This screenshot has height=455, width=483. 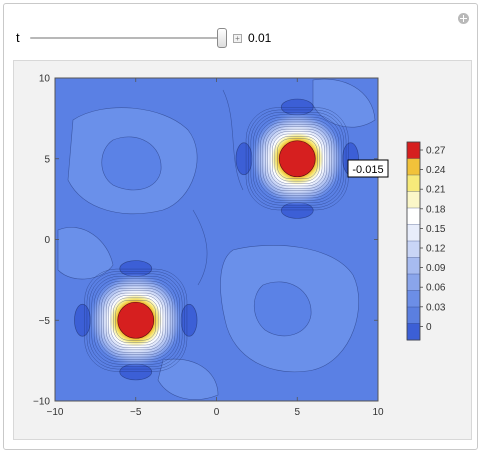 What do you see at coordinates (378, 412) in the screenshot?
I see `x-tick-label: 10` at bounding box center [378, 412].